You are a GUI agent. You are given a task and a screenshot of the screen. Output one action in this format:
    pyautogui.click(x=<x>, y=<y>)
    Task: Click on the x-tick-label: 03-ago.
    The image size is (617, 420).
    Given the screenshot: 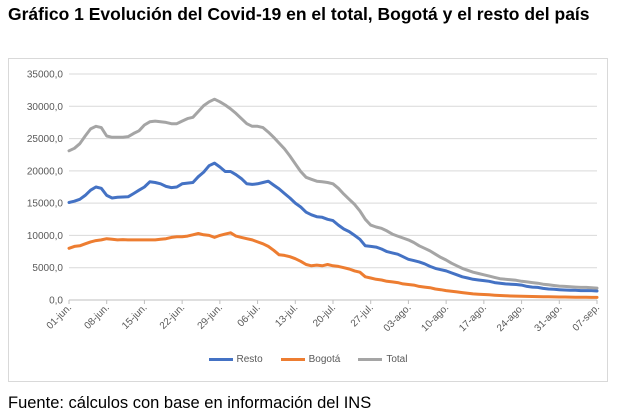 What is the action you would take?
    pyautogui.click(x=398, y=318)
    